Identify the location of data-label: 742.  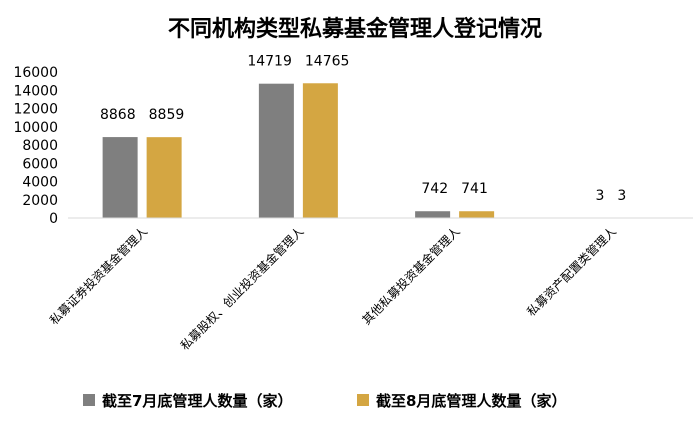
(434, 189).